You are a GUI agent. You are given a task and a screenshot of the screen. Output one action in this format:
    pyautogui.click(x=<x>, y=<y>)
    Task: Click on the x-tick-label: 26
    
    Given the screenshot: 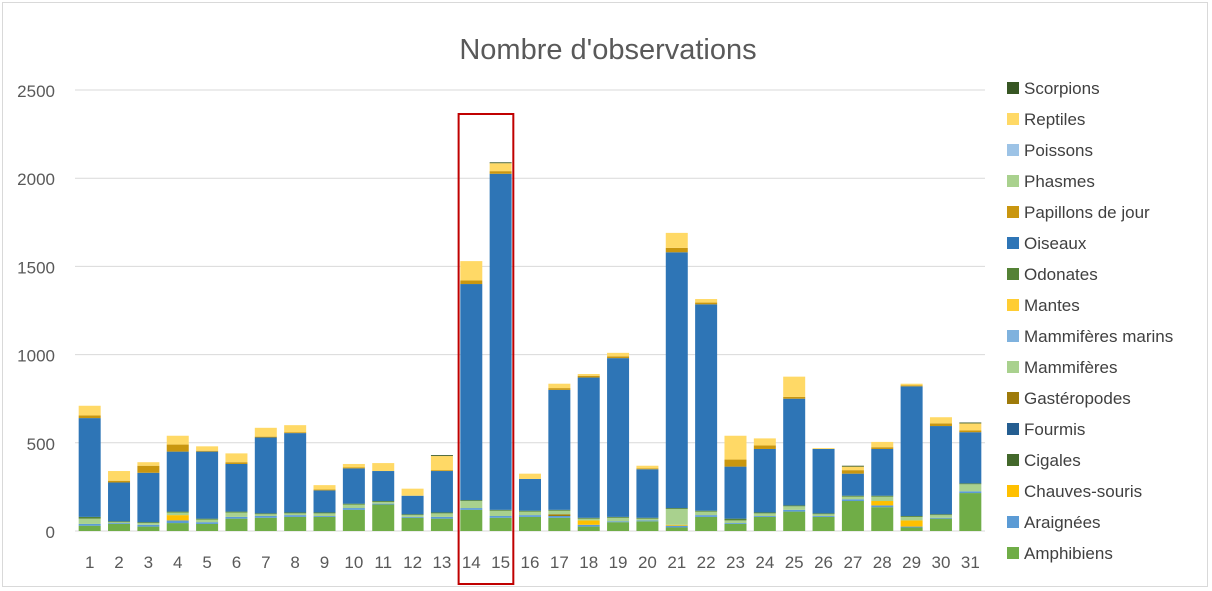 What is the action you would take?
    pyautogui.click(x=823, y=562)
    